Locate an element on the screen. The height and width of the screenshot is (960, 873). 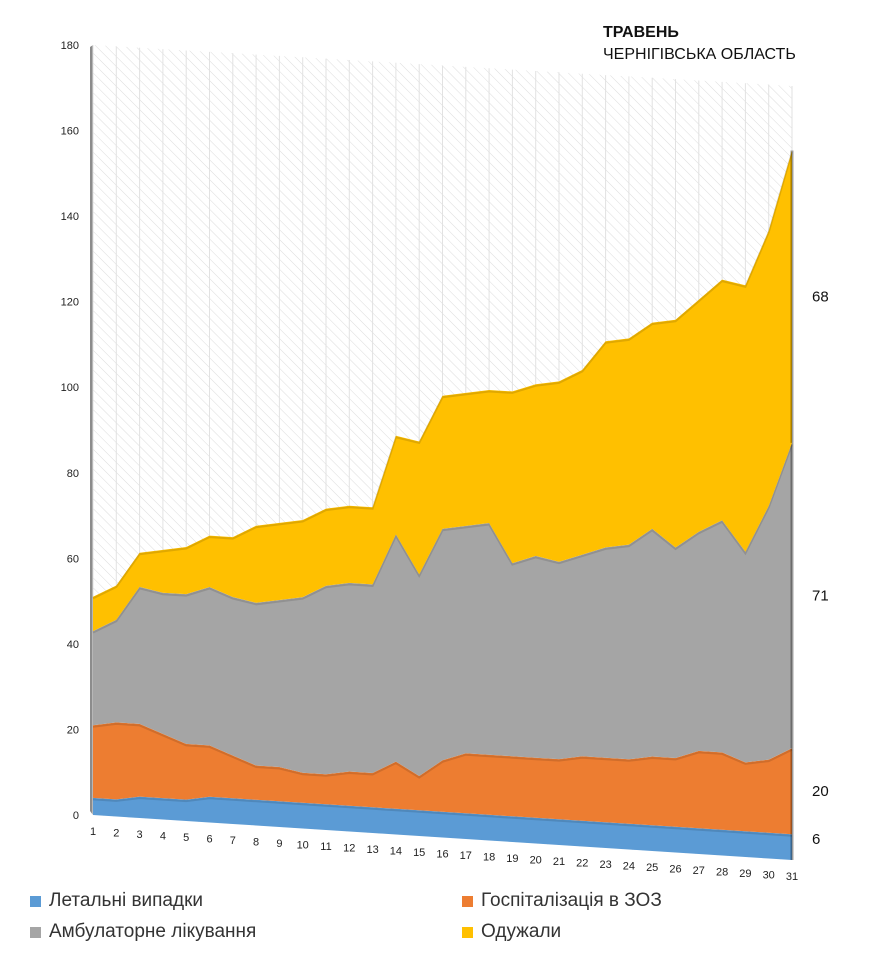
legend-item-recovered: Одужали is located at coordinates (511, 932).